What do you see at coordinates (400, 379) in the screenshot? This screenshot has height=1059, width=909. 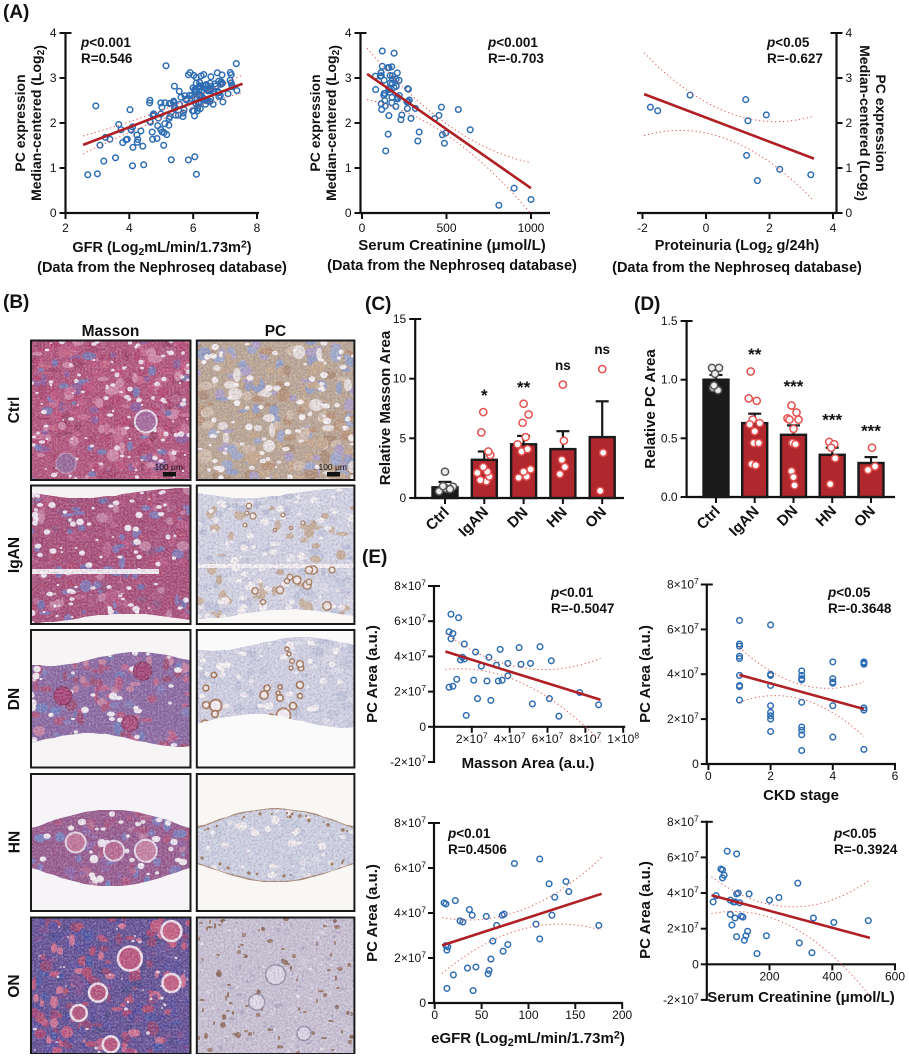 I see `svg-text: 10` at bounding box center [400, 379].